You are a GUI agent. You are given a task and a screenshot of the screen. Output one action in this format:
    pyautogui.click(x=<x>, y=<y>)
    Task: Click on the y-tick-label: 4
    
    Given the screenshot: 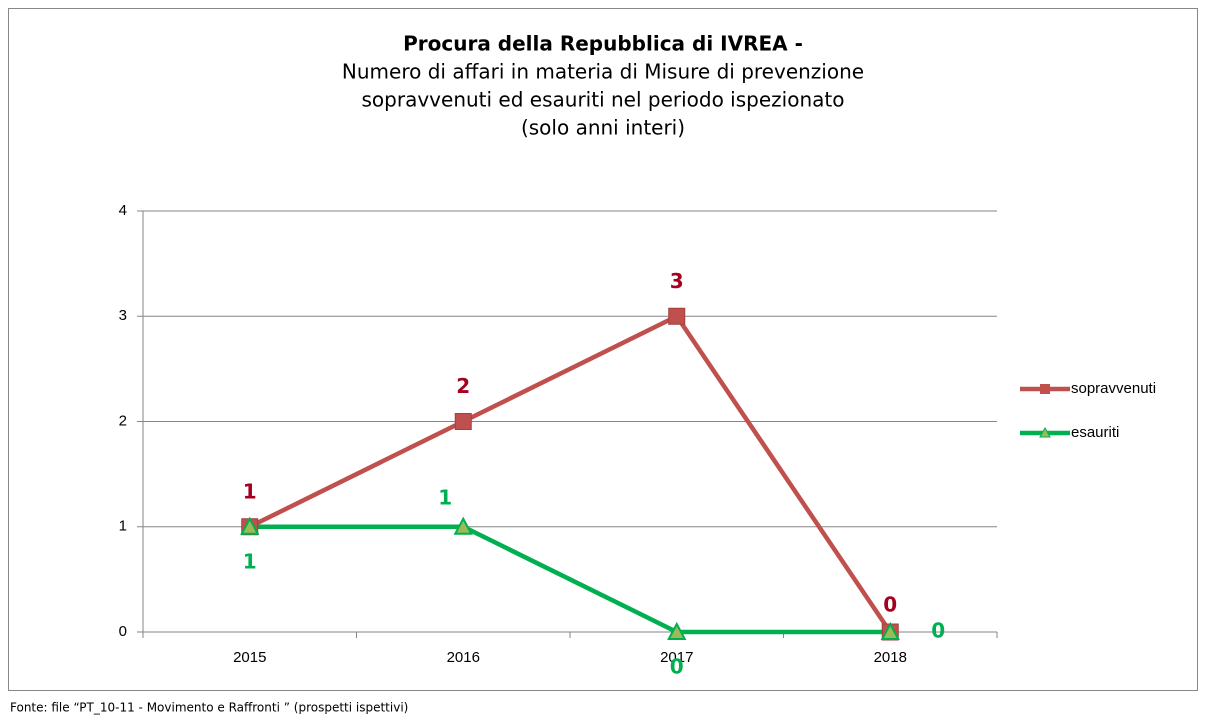 What is the action you would take?
    pyautogui.click(x=123, y=210)
    